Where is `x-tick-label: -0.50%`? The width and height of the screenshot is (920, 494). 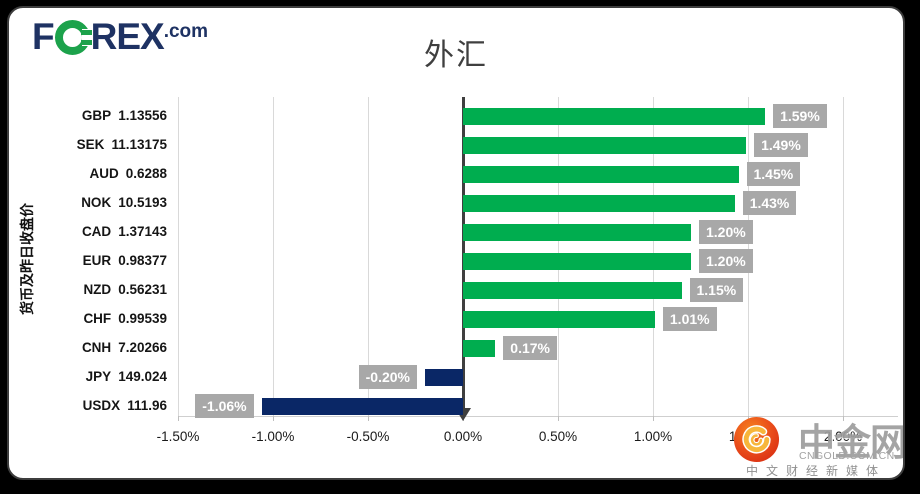
x-tick-label: -0.50% is located at coordinates (368, 436).